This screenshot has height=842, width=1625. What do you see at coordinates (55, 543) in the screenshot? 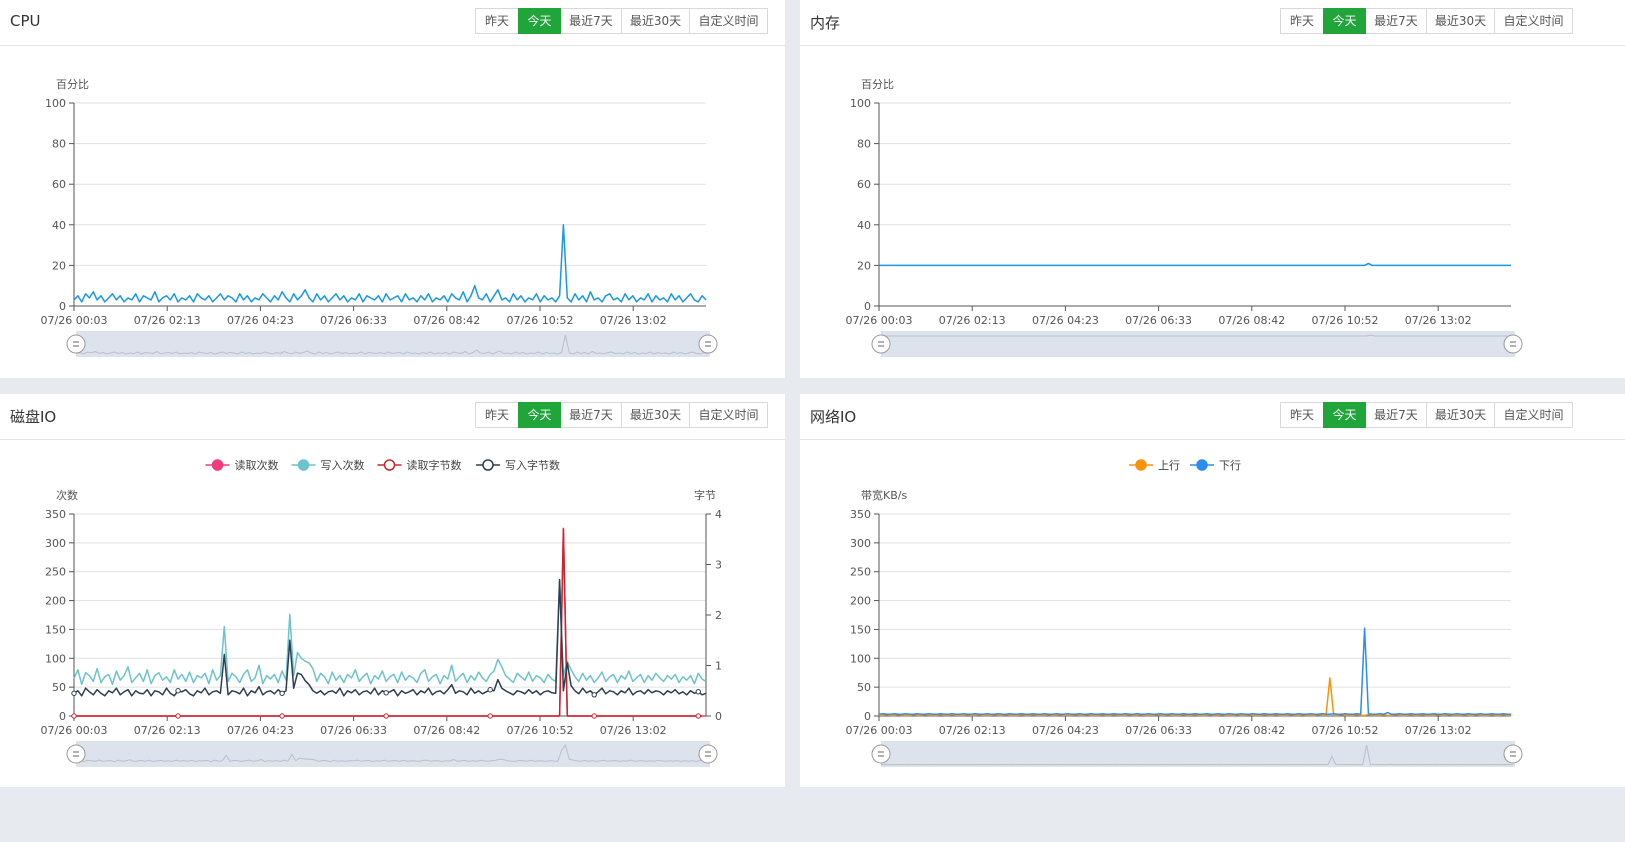
I see `y-tick-label: 300` at bounding box center [55, 543].